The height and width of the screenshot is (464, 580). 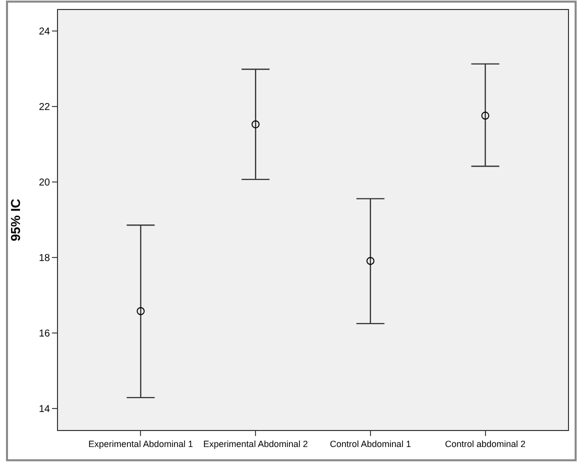 What do you see at coordinates (255, 443) in the screenshot?
I see `x-tick-label: Experimental Abdominal 2` at bounding box center [255, 443].